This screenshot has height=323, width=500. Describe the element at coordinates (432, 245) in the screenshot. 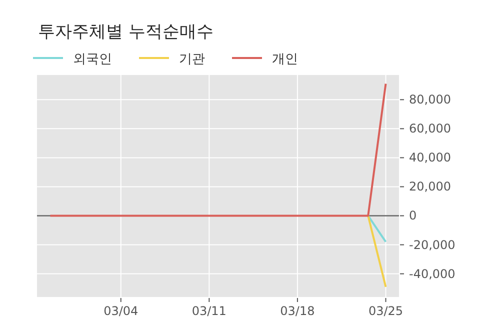

I see `y-tick-label: -20,000` at that location.